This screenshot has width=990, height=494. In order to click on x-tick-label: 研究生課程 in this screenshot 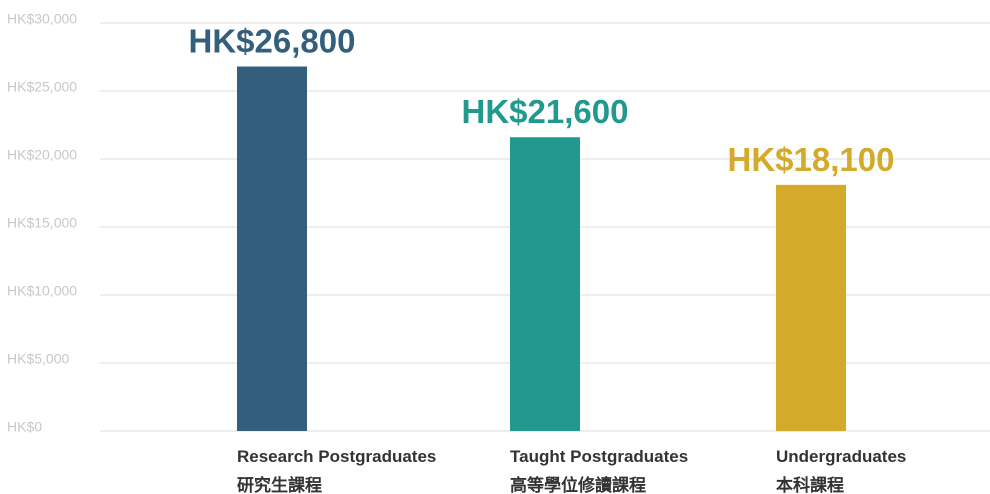, I will do `click(279, 484)`.